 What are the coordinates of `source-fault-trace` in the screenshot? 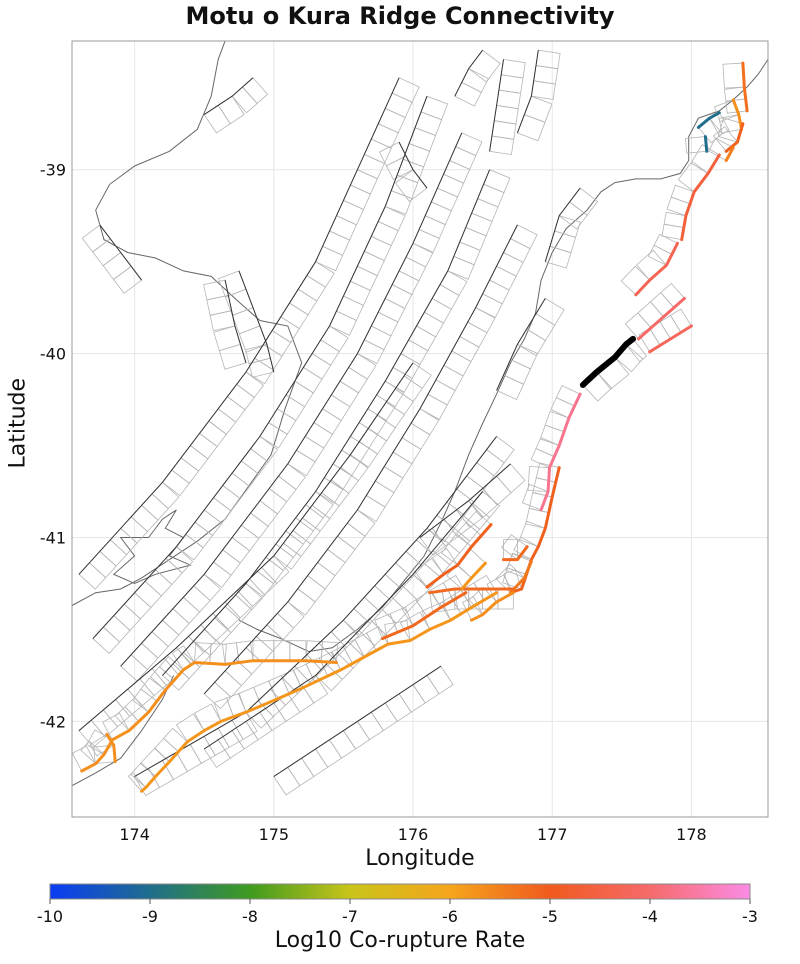 It's located at (607, 361).